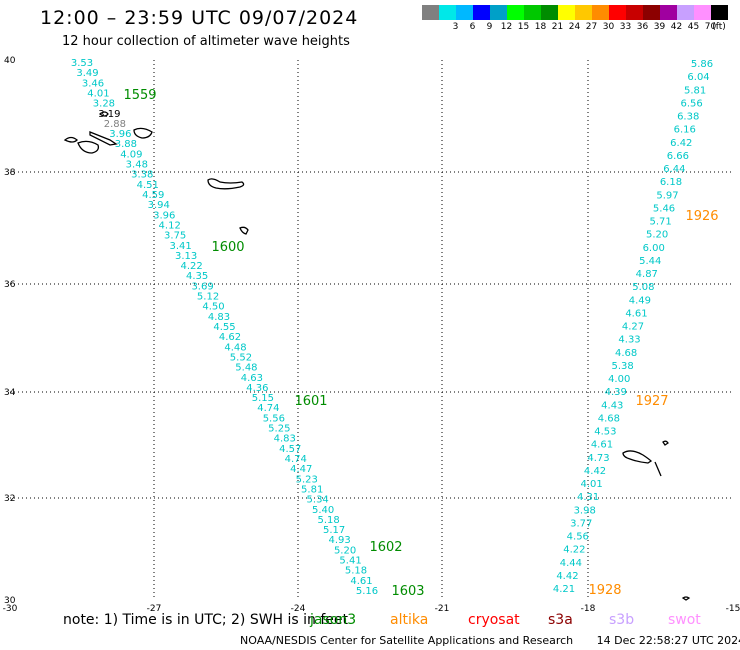 The image size is (740, 650). What do you see at coordinates (564, 589) in the screenshot?
I see `wave-height-value: 4.21` at bounding box center [564, 589].